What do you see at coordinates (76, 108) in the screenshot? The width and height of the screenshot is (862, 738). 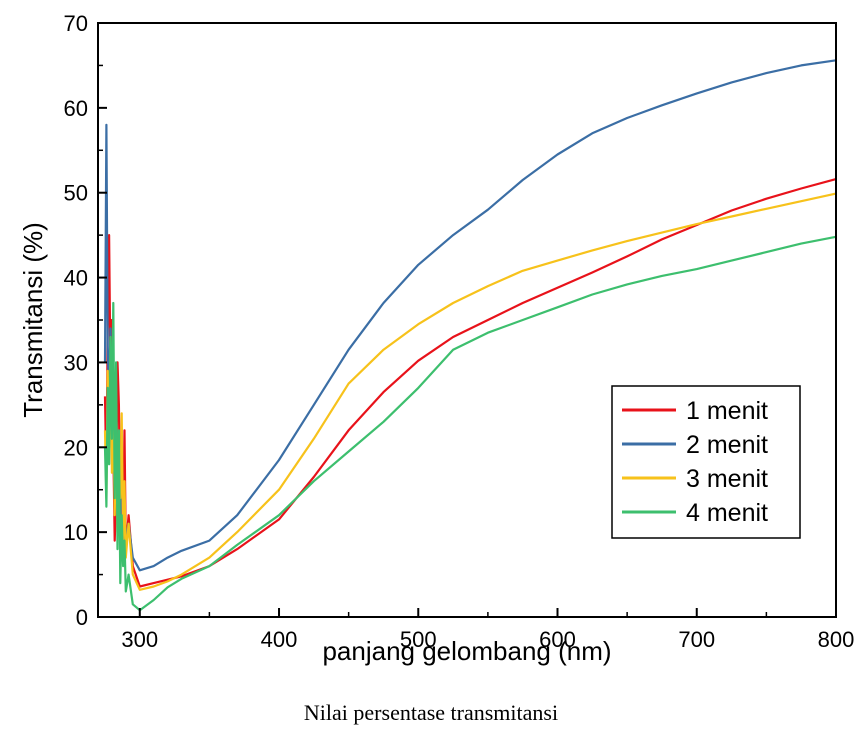 I see `y-tick-label: 60` at bounding box center [76, 108].